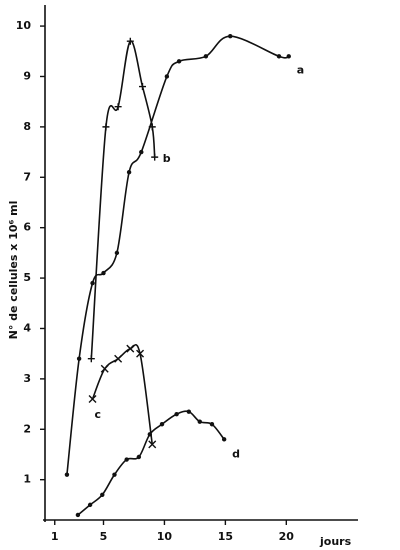 The height and width of the screenshot is (550, 400). Describe the element at coordinates (27, 428) in the screenshot. I see `y-tick-label: 2` at that location.